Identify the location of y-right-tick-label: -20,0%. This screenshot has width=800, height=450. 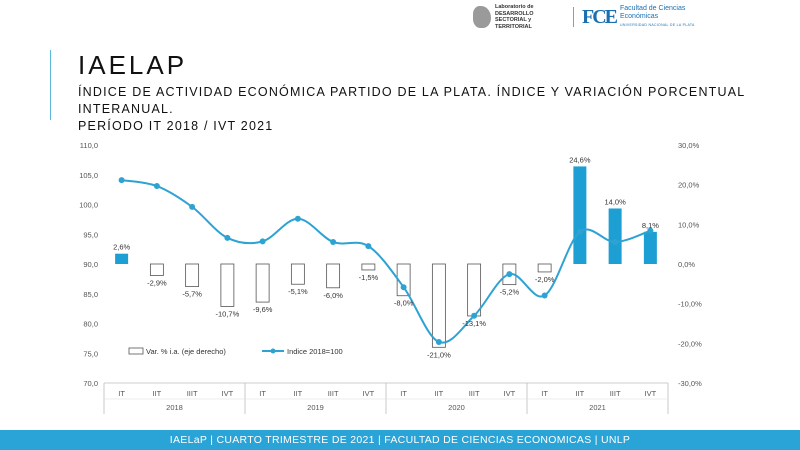
(690, 343).